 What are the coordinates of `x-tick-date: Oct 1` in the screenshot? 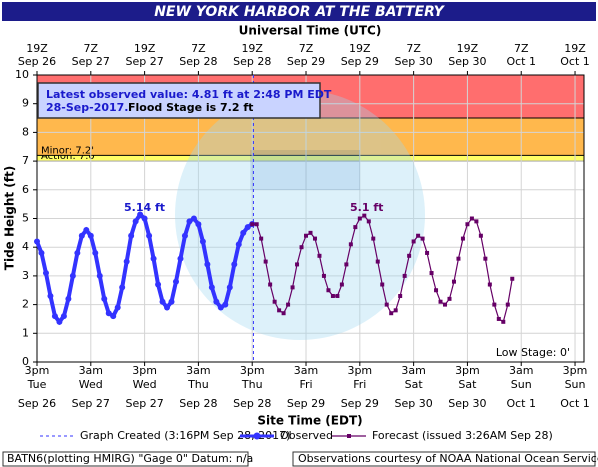 It's located at (575, 403).